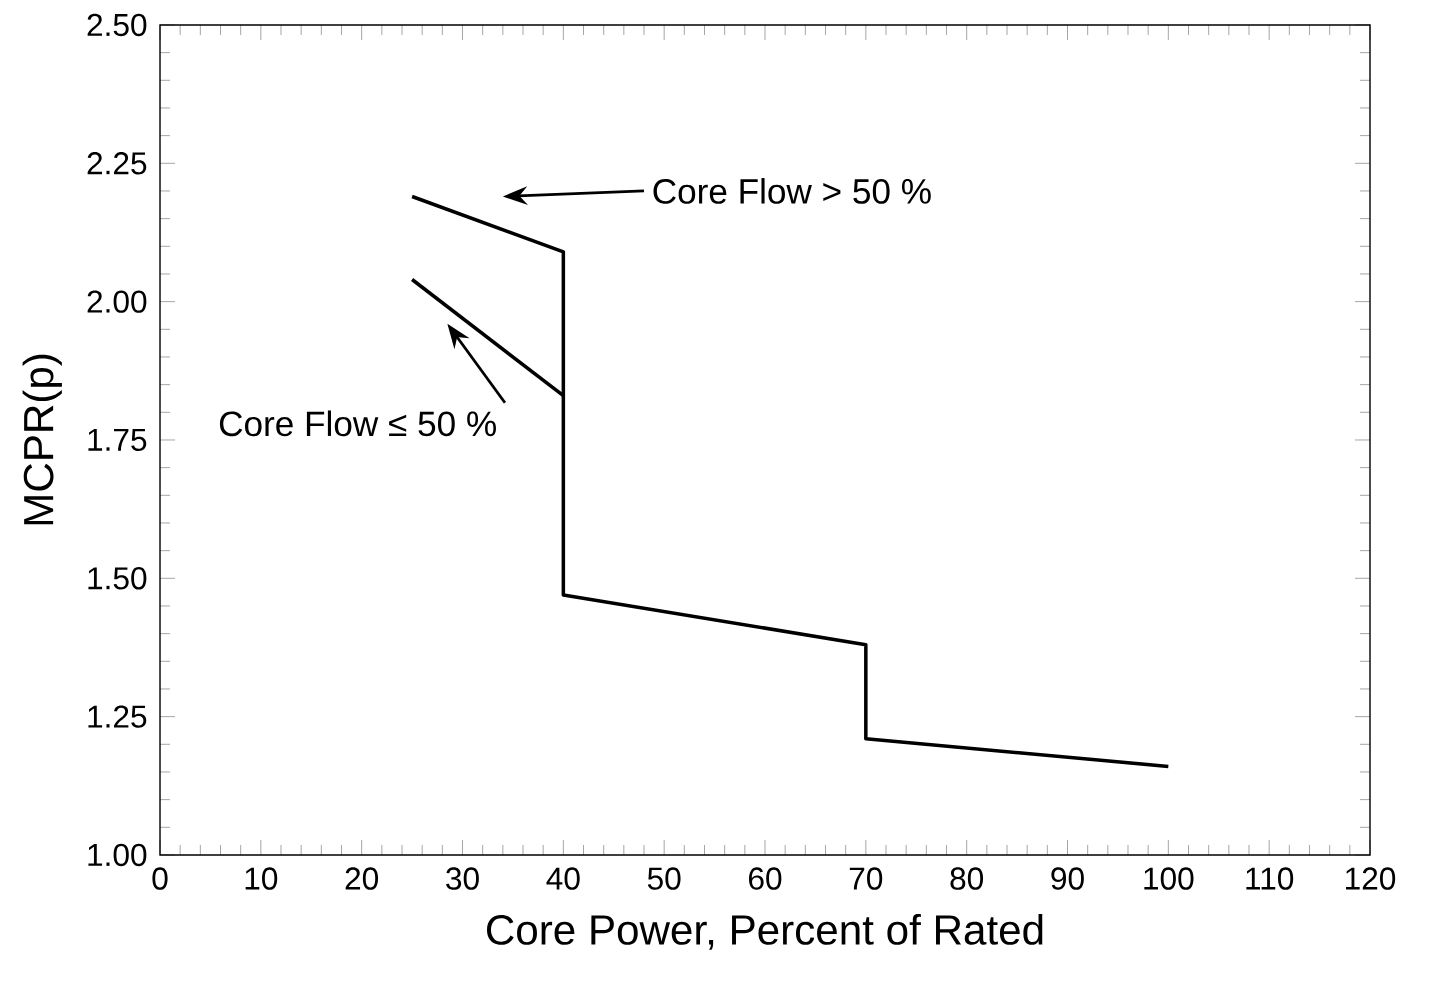  Describe the element at coordinates (967, 878) in the screenshot. I see `x-tick-label: 80` at that location.